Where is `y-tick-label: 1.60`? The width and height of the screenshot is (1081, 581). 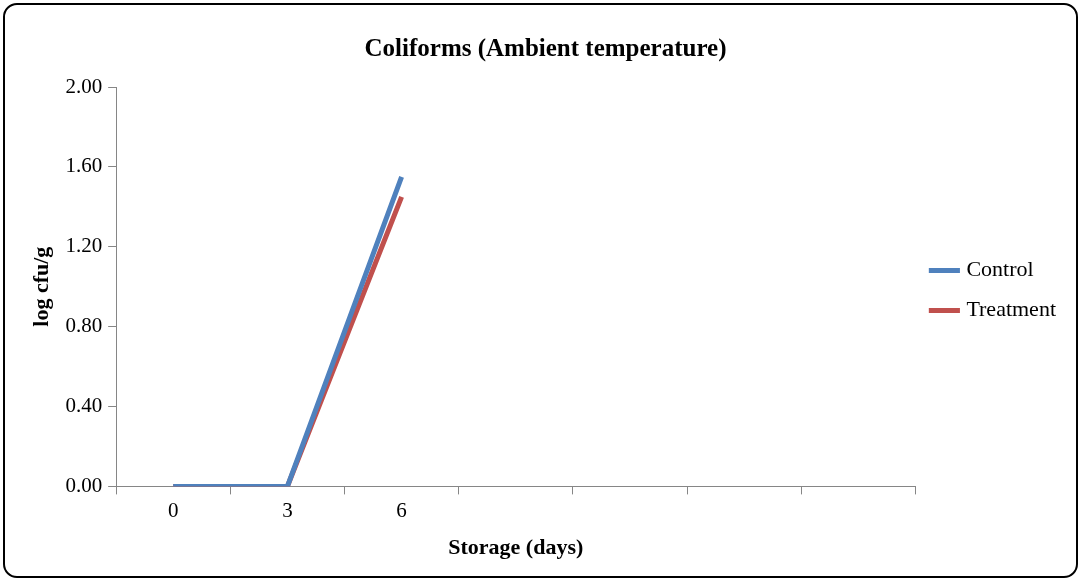
y-tick-label: 1.60 is located at coordinates (84, 165).